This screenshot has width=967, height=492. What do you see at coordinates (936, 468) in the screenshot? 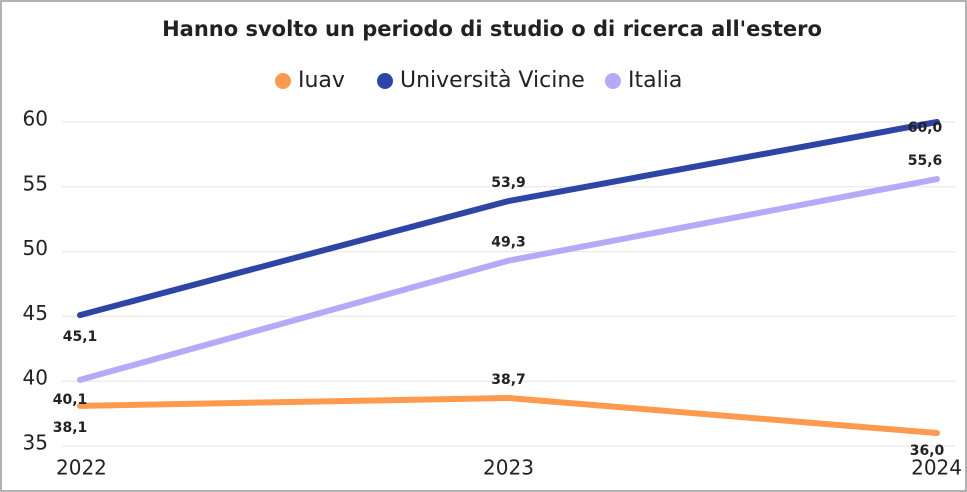
I see `x-tick-label: 2024` at bounding box center [936, 468].